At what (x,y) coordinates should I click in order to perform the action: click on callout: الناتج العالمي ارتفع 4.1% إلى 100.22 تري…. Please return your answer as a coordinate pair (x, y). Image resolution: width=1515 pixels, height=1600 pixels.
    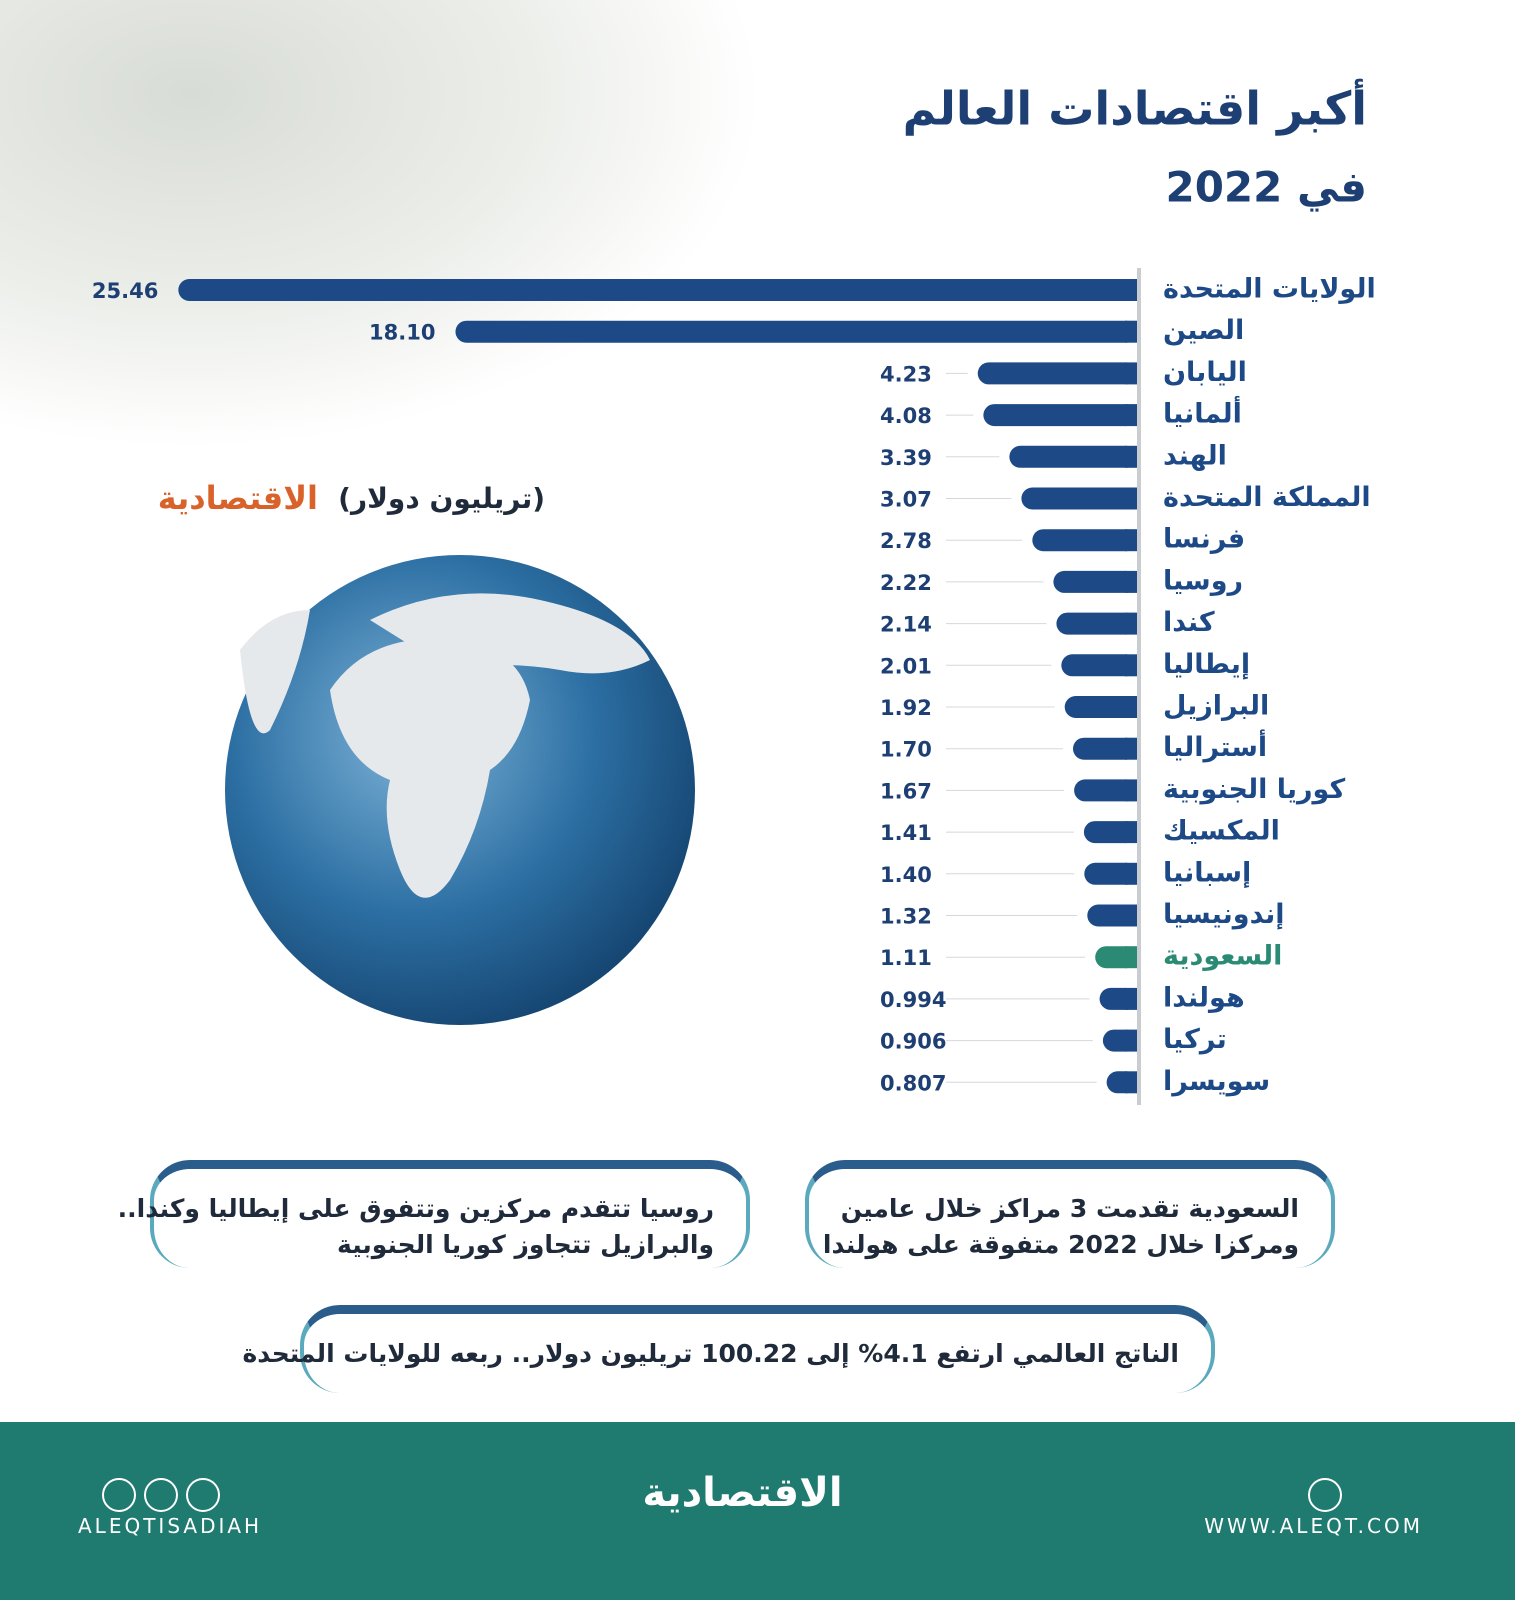
    Looking at the image, I should click on (728, 1349).